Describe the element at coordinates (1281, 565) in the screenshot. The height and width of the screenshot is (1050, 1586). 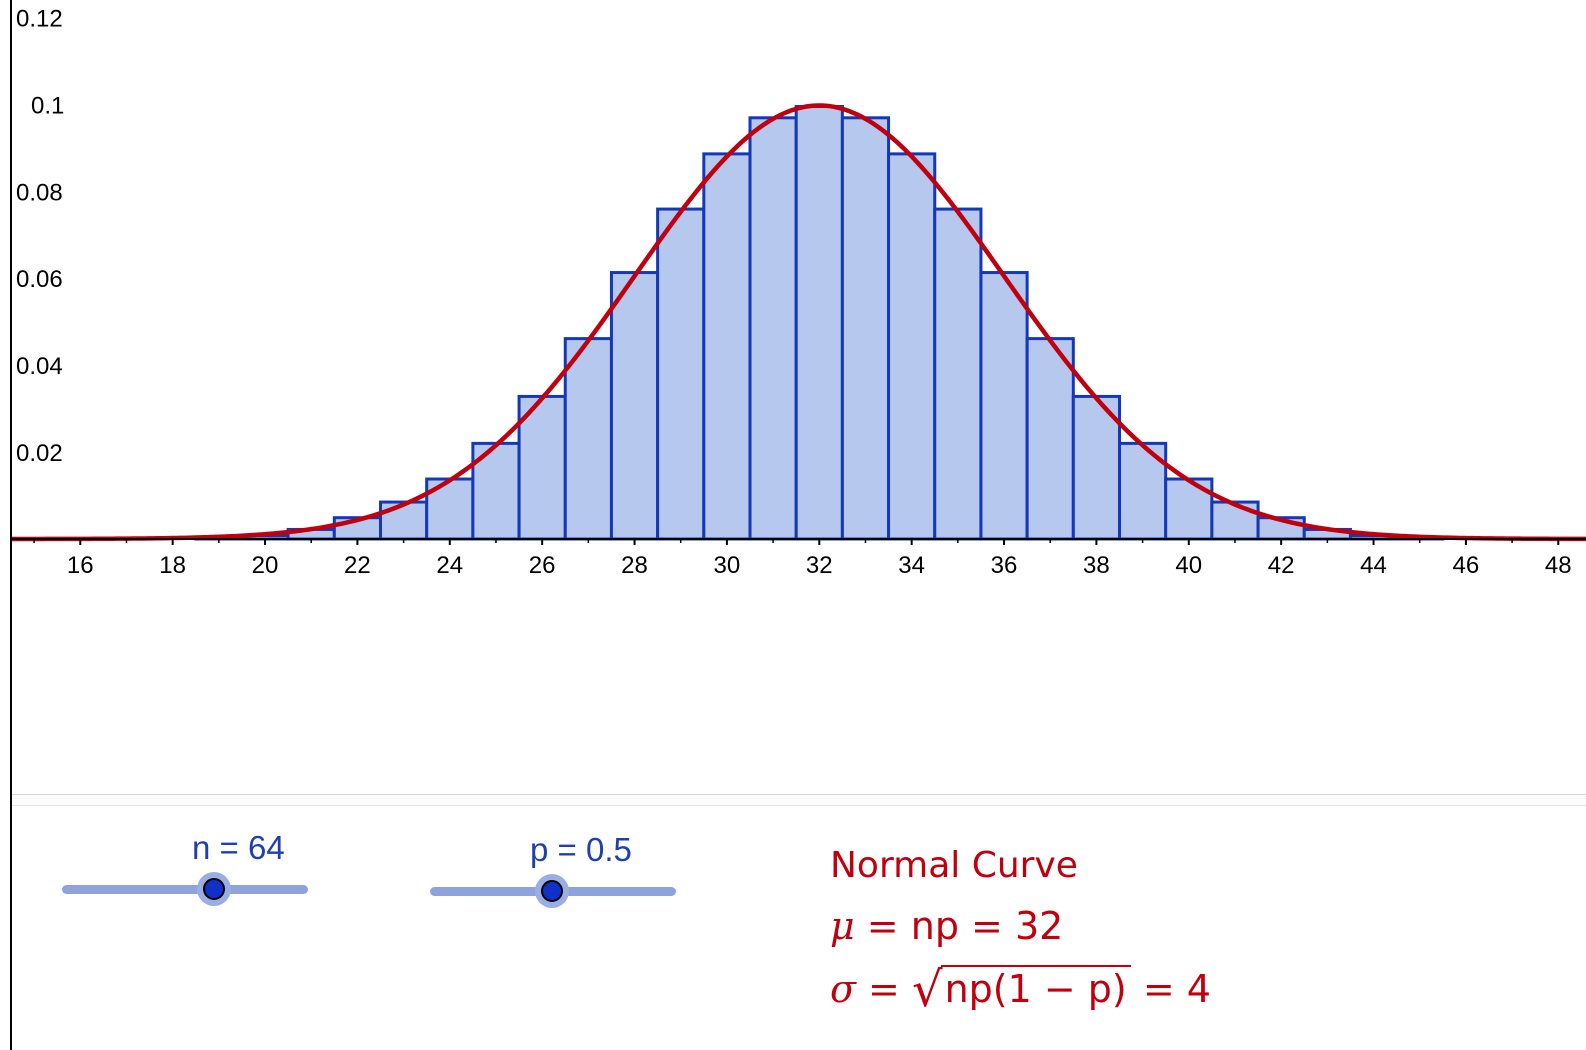
I see `x-tick-label: 42` at that location.